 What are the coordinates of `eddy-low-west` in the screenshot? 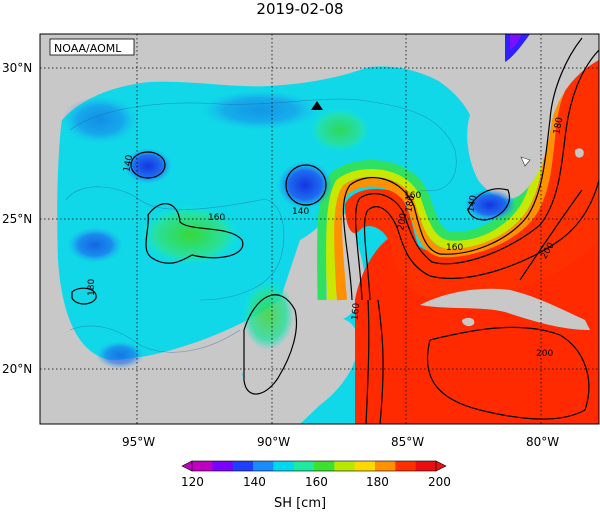 It's located at (148, 166).